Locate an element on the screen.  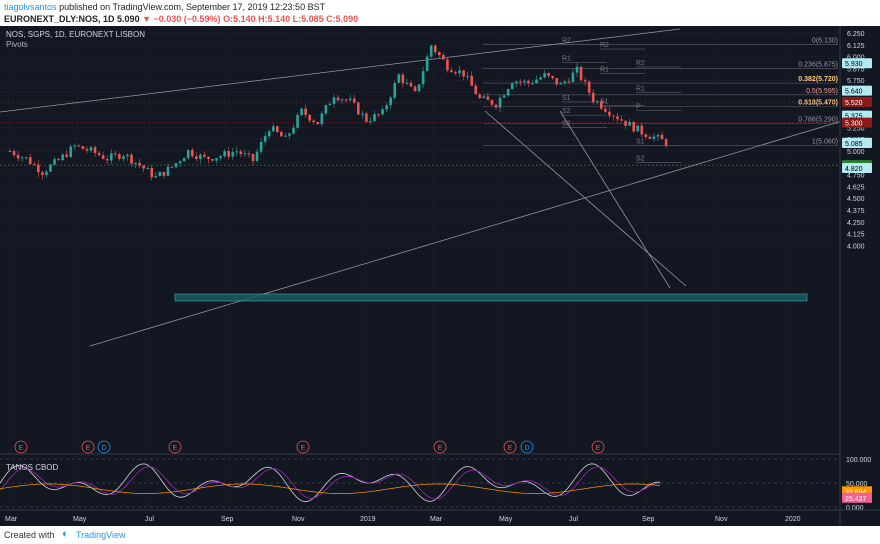
price-tick-label: 5.750 is located at coordinates (856, 81).